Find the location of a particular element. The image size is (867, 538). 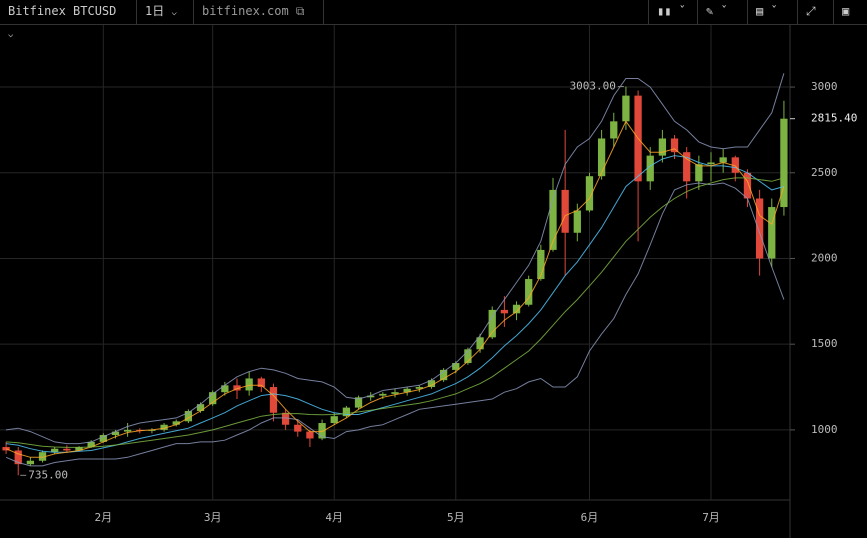

y-tick-label: 2500 is located at coordinates (824, 172).